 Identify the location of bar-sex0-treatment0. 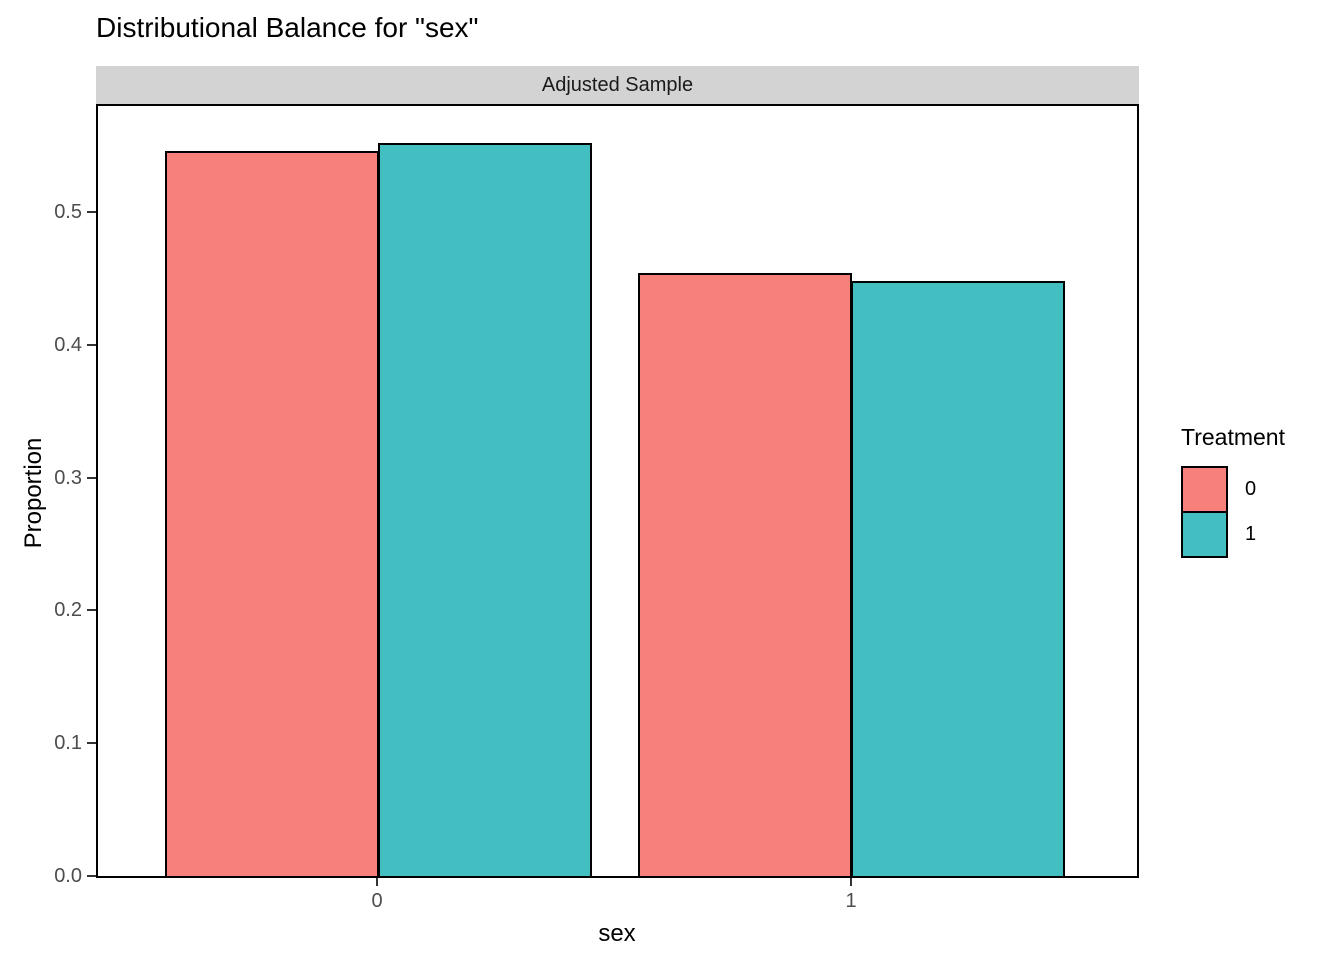
(272, 514).